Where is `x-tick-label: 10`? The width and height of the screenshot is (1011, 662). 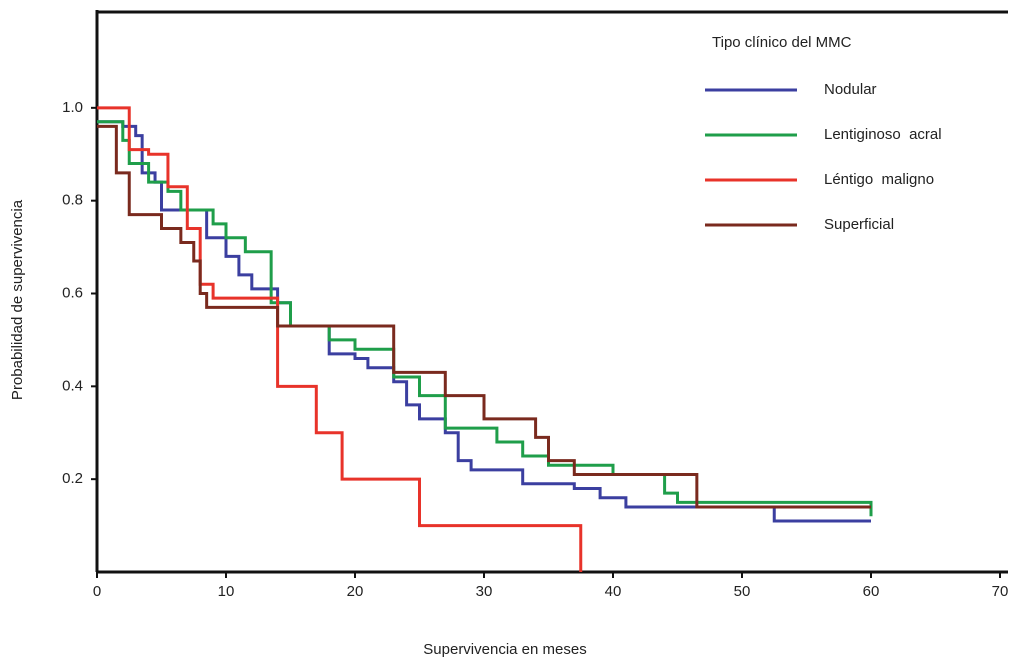
x-tick-label: 10 is located at coordinates (226, 591).